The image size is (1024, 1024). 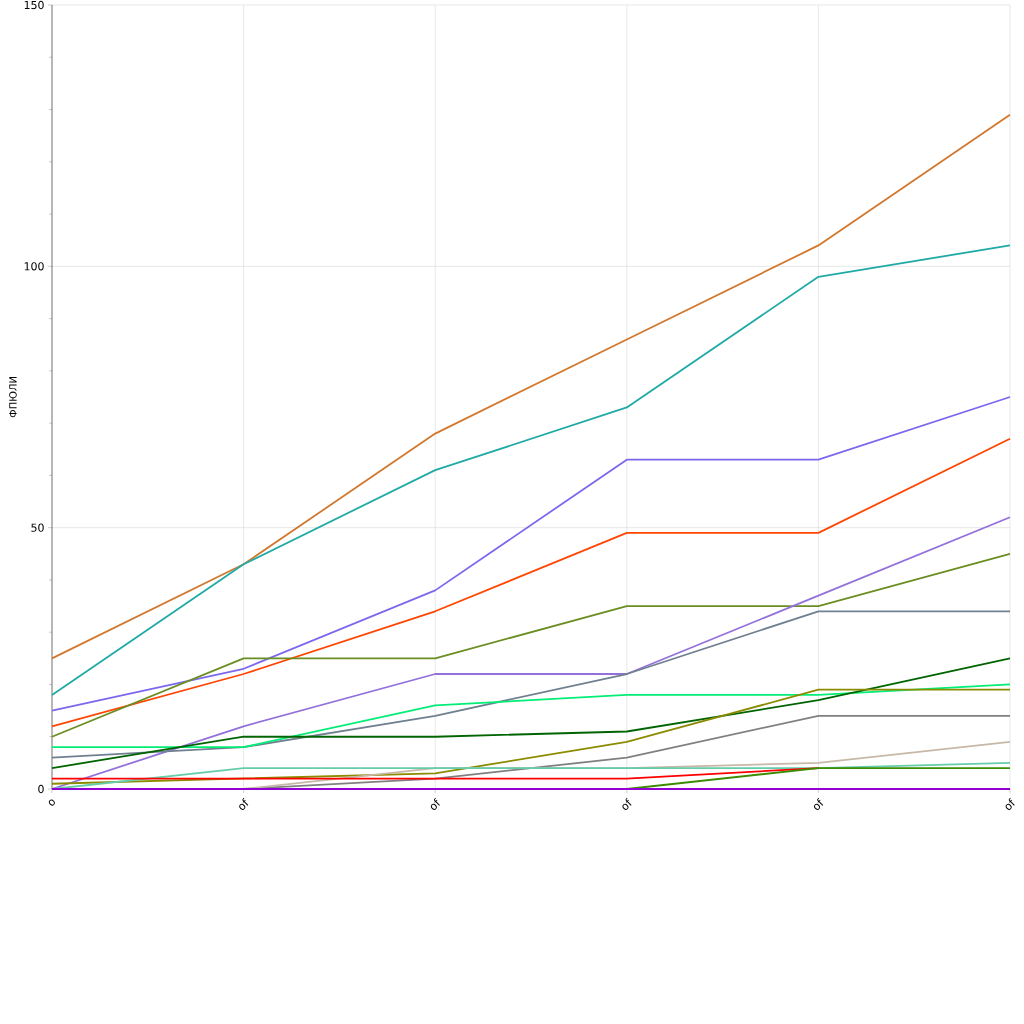 What do you see at coordinates (34, 266) in the screenshot?
I see `y-tick-label: 100` at bounding box center [34, 266].